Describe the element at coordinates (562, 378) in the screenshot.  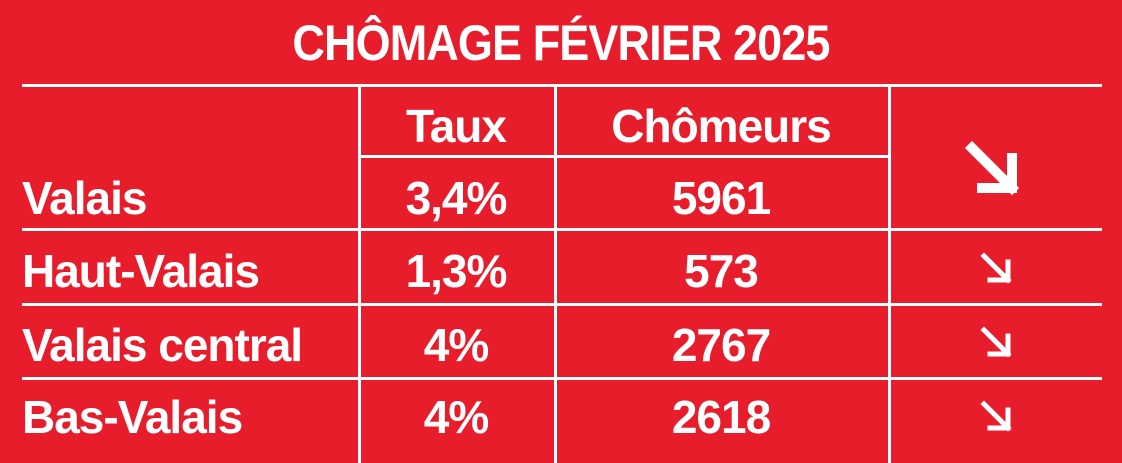
I see `rule-under-row-valais-central` at that location.